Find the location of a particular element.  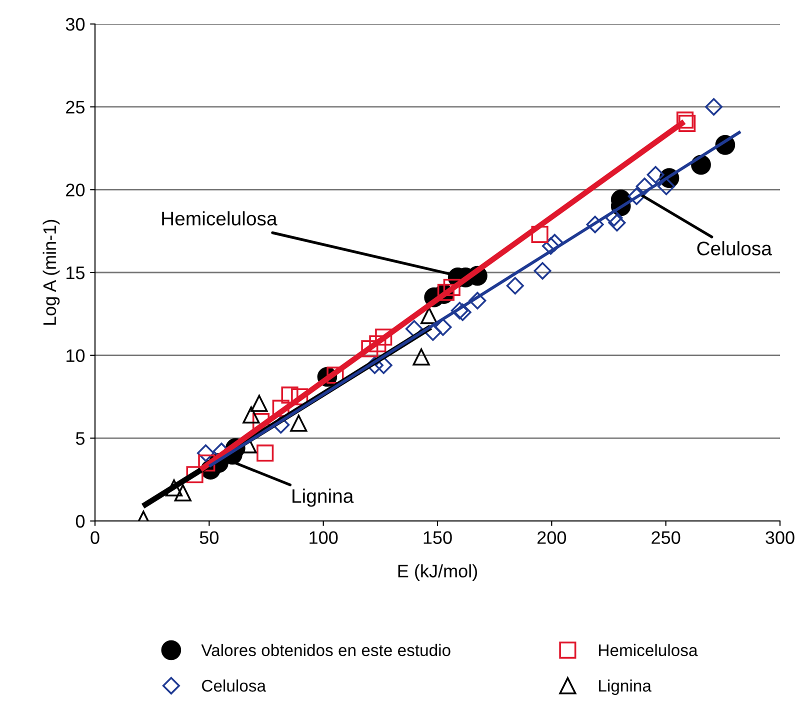

annotation: Celulosa is located at coordinates (734, 248).